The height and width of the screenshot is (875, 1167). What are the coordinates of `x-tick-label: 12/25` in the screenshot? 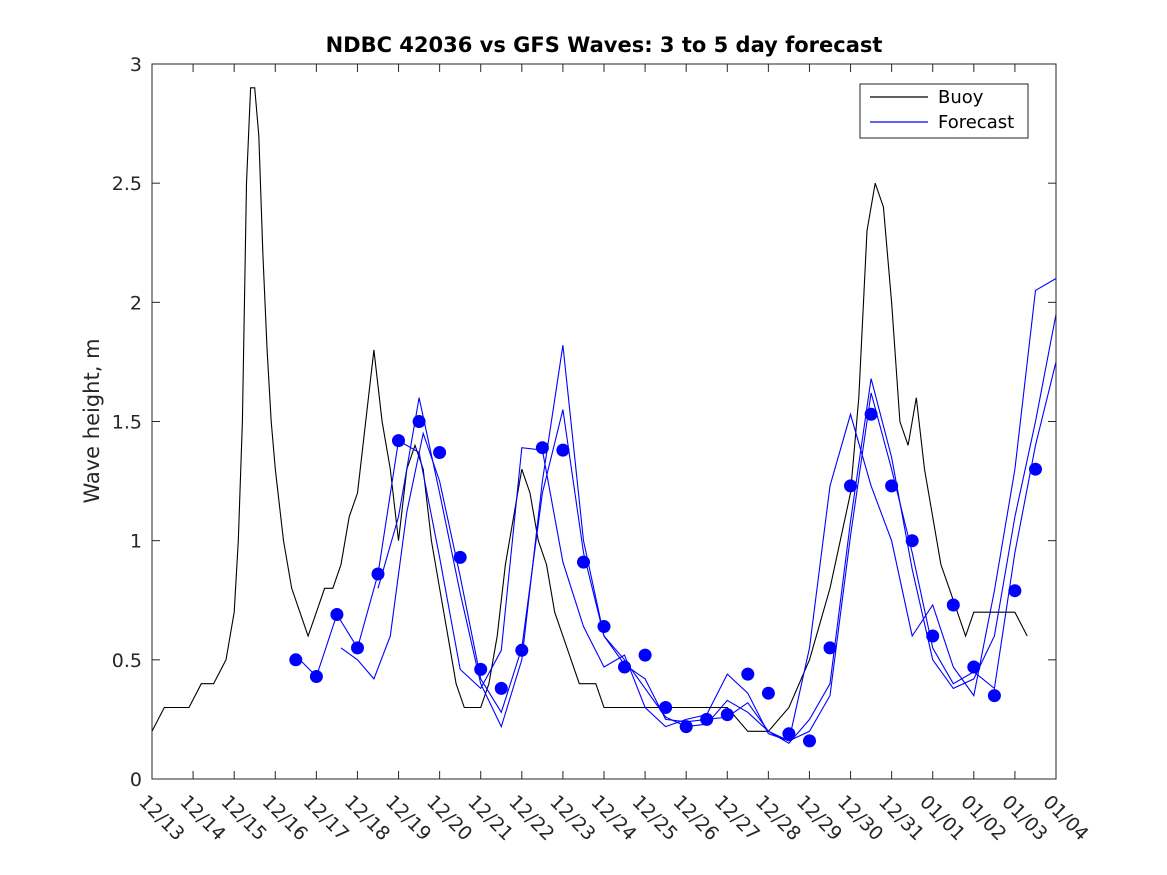 It's located at (655, 818).